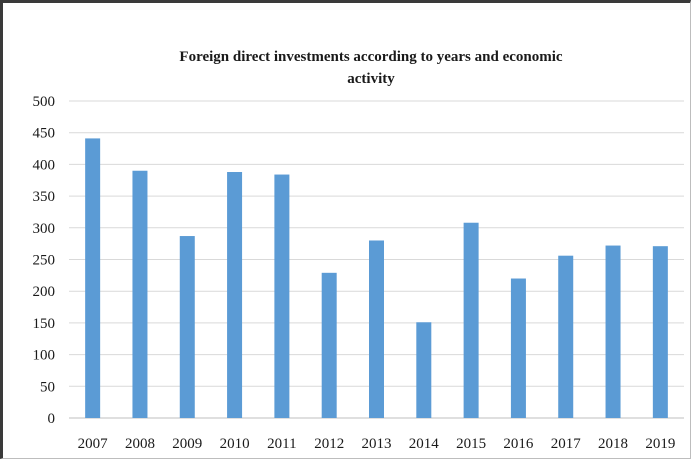 This screenshot has width=691, height=462. What do you see at coordinates (660, 332) in the screenshot?
I see `bar-2019` at bounding box center [660, 332].